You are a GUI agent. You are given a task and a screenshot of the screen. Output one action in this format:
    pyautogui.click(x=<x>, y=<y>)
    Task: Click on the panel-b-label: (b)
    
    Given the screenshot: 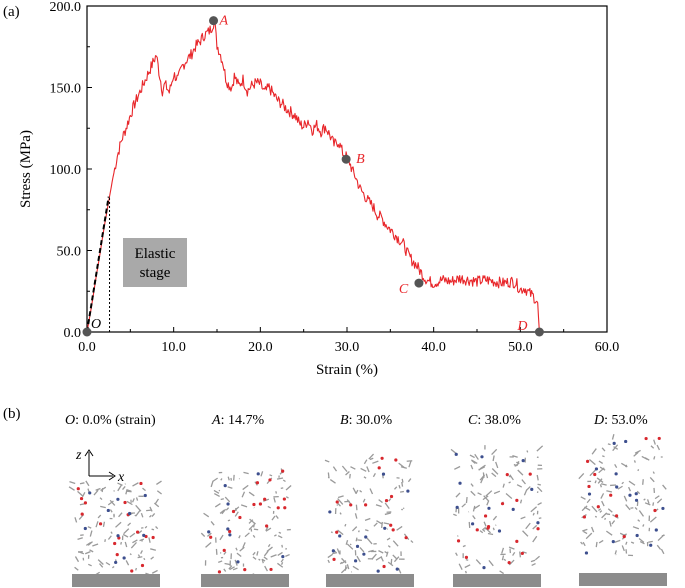 What is the action you would take?
    pyautogui.click(x=12, y=414)
    